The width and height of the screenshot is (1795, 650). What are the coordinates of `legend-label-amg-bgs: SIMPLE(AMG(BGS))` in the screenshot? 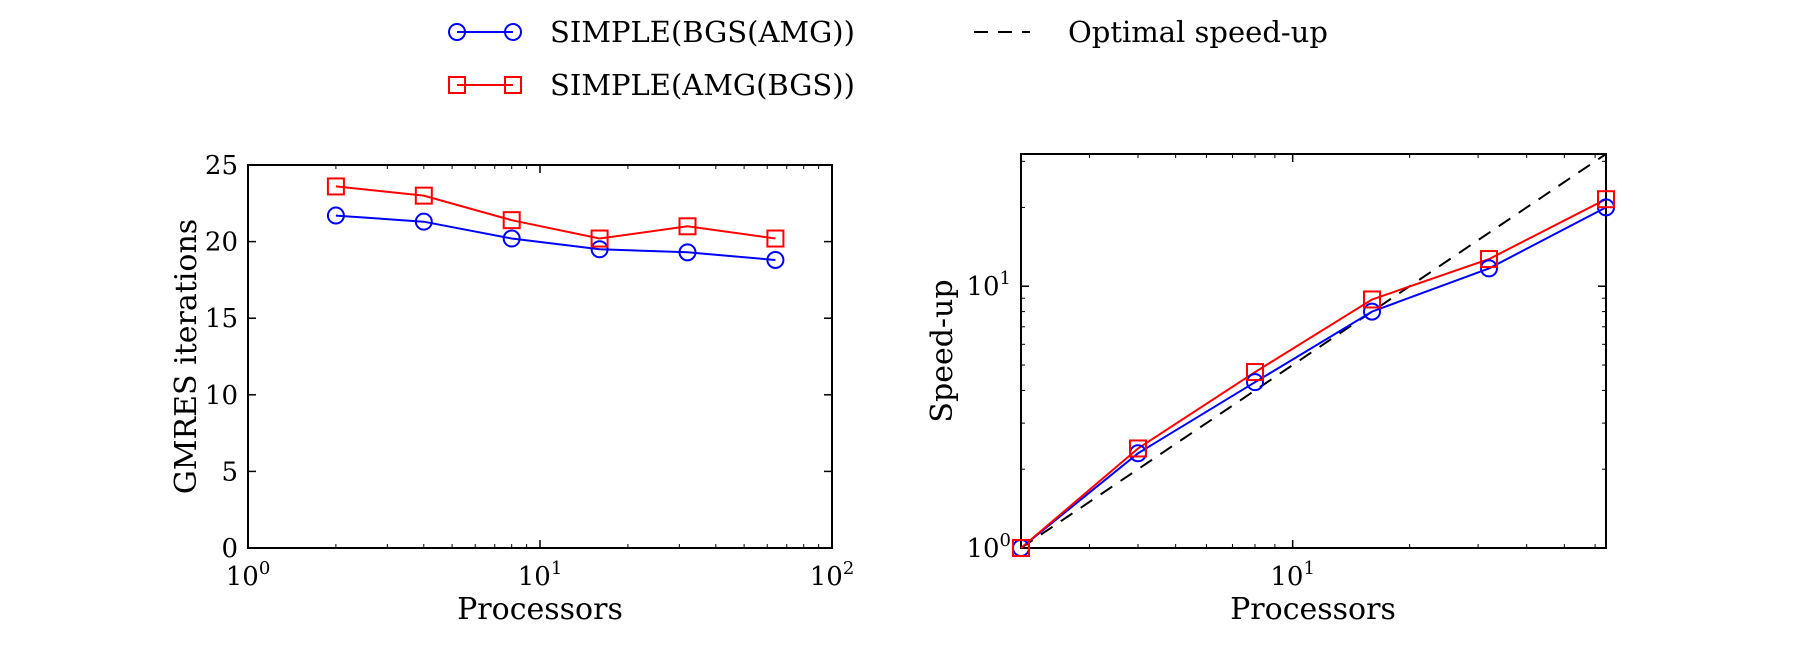 It's located at (702, 85).